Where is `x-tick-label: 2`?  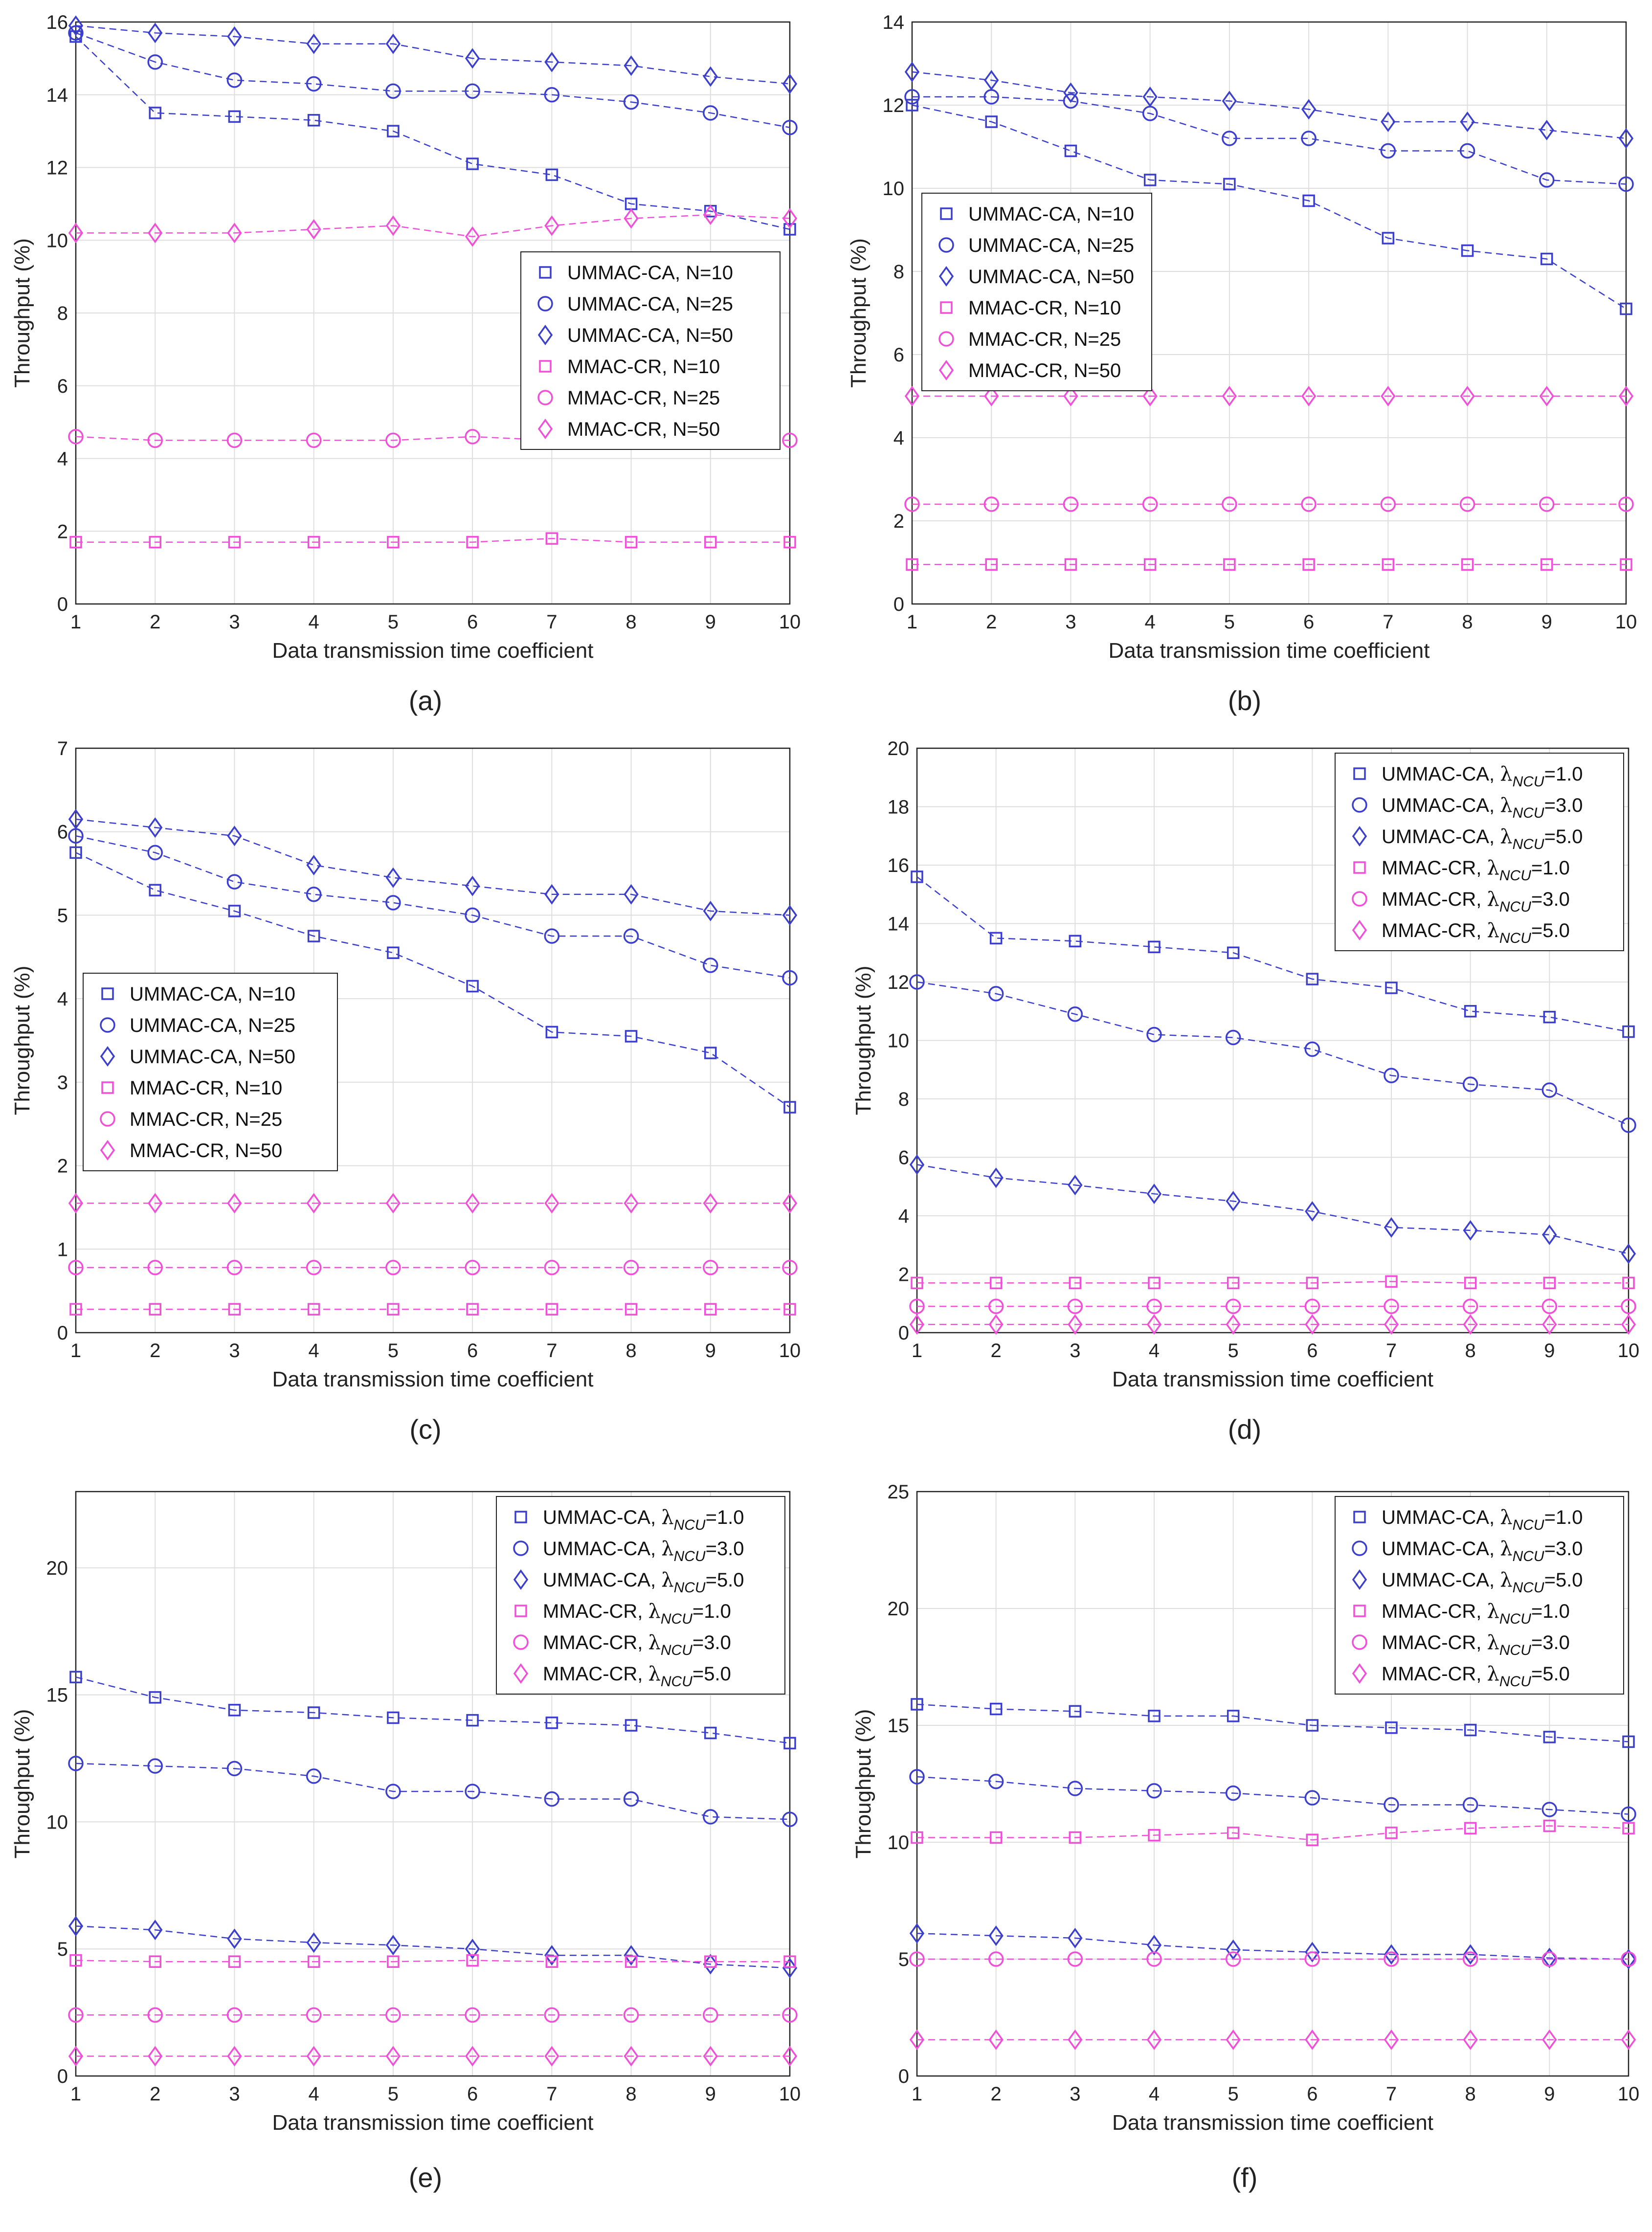
x-tick-label: 2 is located at coordinates (992, 622).